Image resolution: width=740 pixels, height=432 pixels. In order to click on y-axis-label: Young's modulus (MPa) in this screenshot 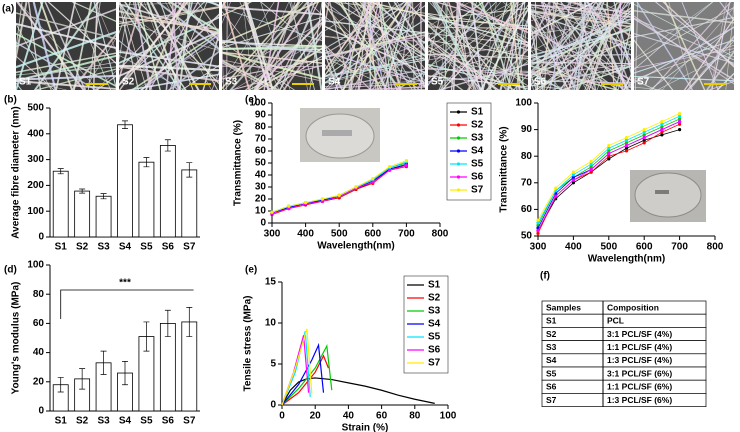, I will do `click(16, 338)`.